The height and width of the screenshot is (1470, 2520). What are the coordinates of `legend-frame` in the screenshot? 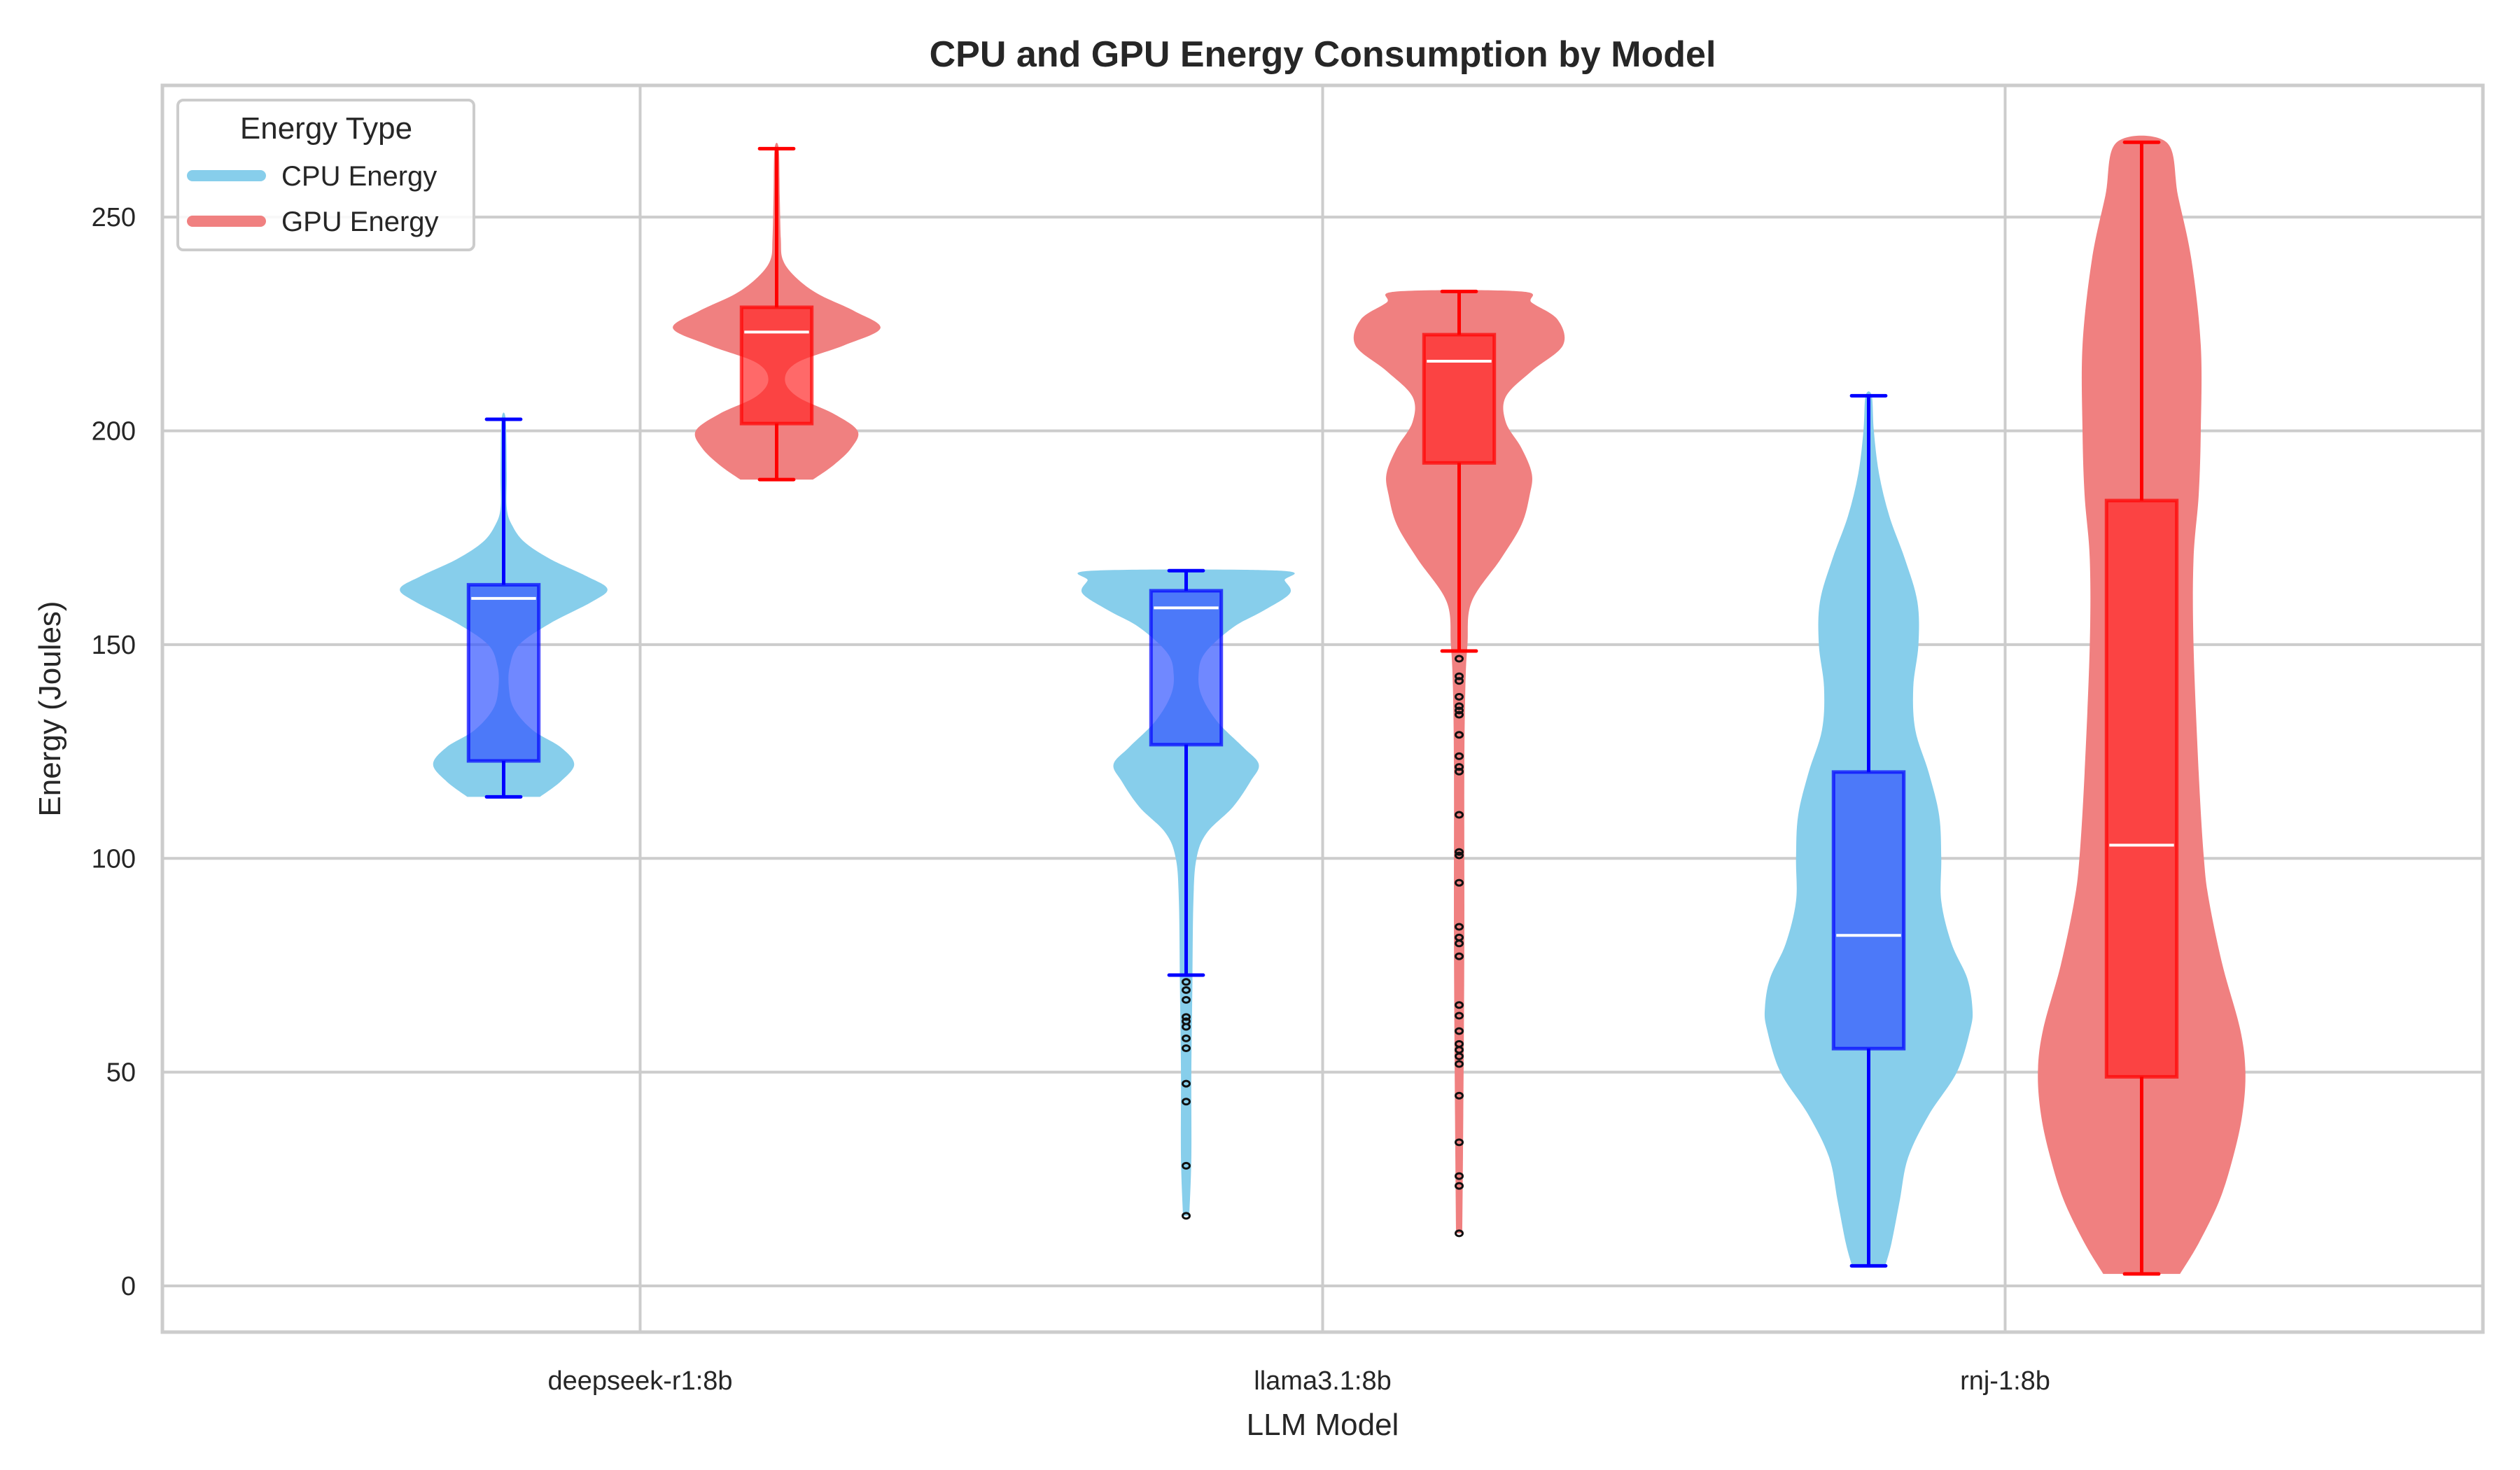 It's located at (325, 175).